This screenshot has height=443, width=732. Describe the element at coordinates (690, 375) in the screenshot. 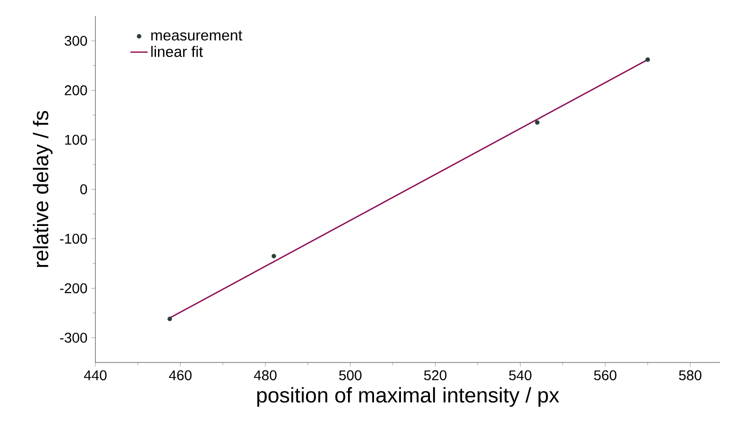

I see `x-tick-label: 580` at that location.